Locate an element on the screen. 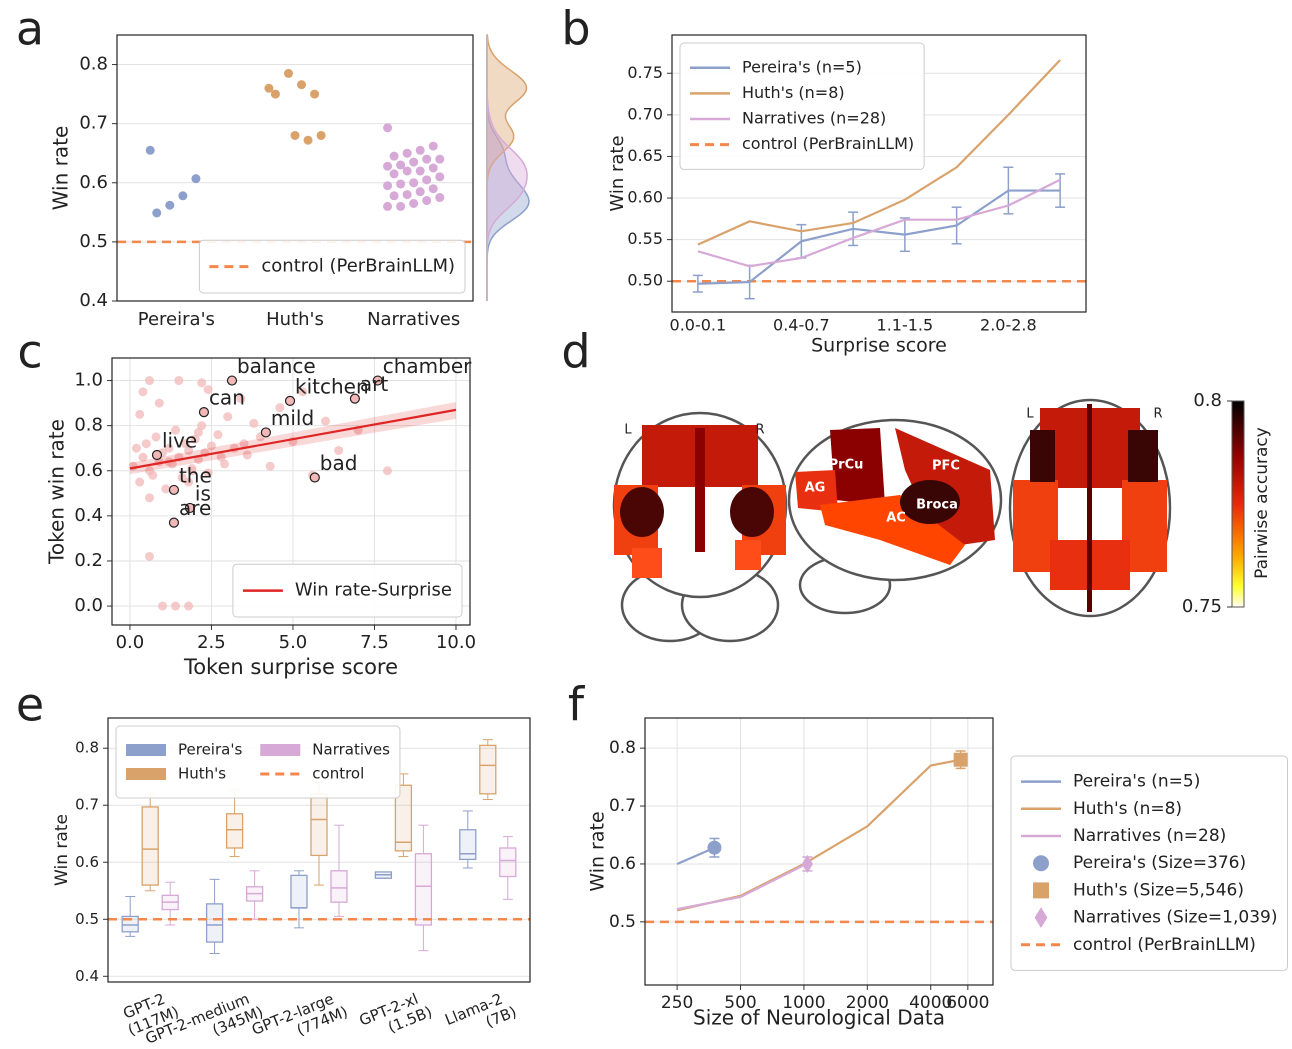 This screenshot has width=1292, height=1049. y-tick-label: 0.65 is located at coordinates (645, 155).